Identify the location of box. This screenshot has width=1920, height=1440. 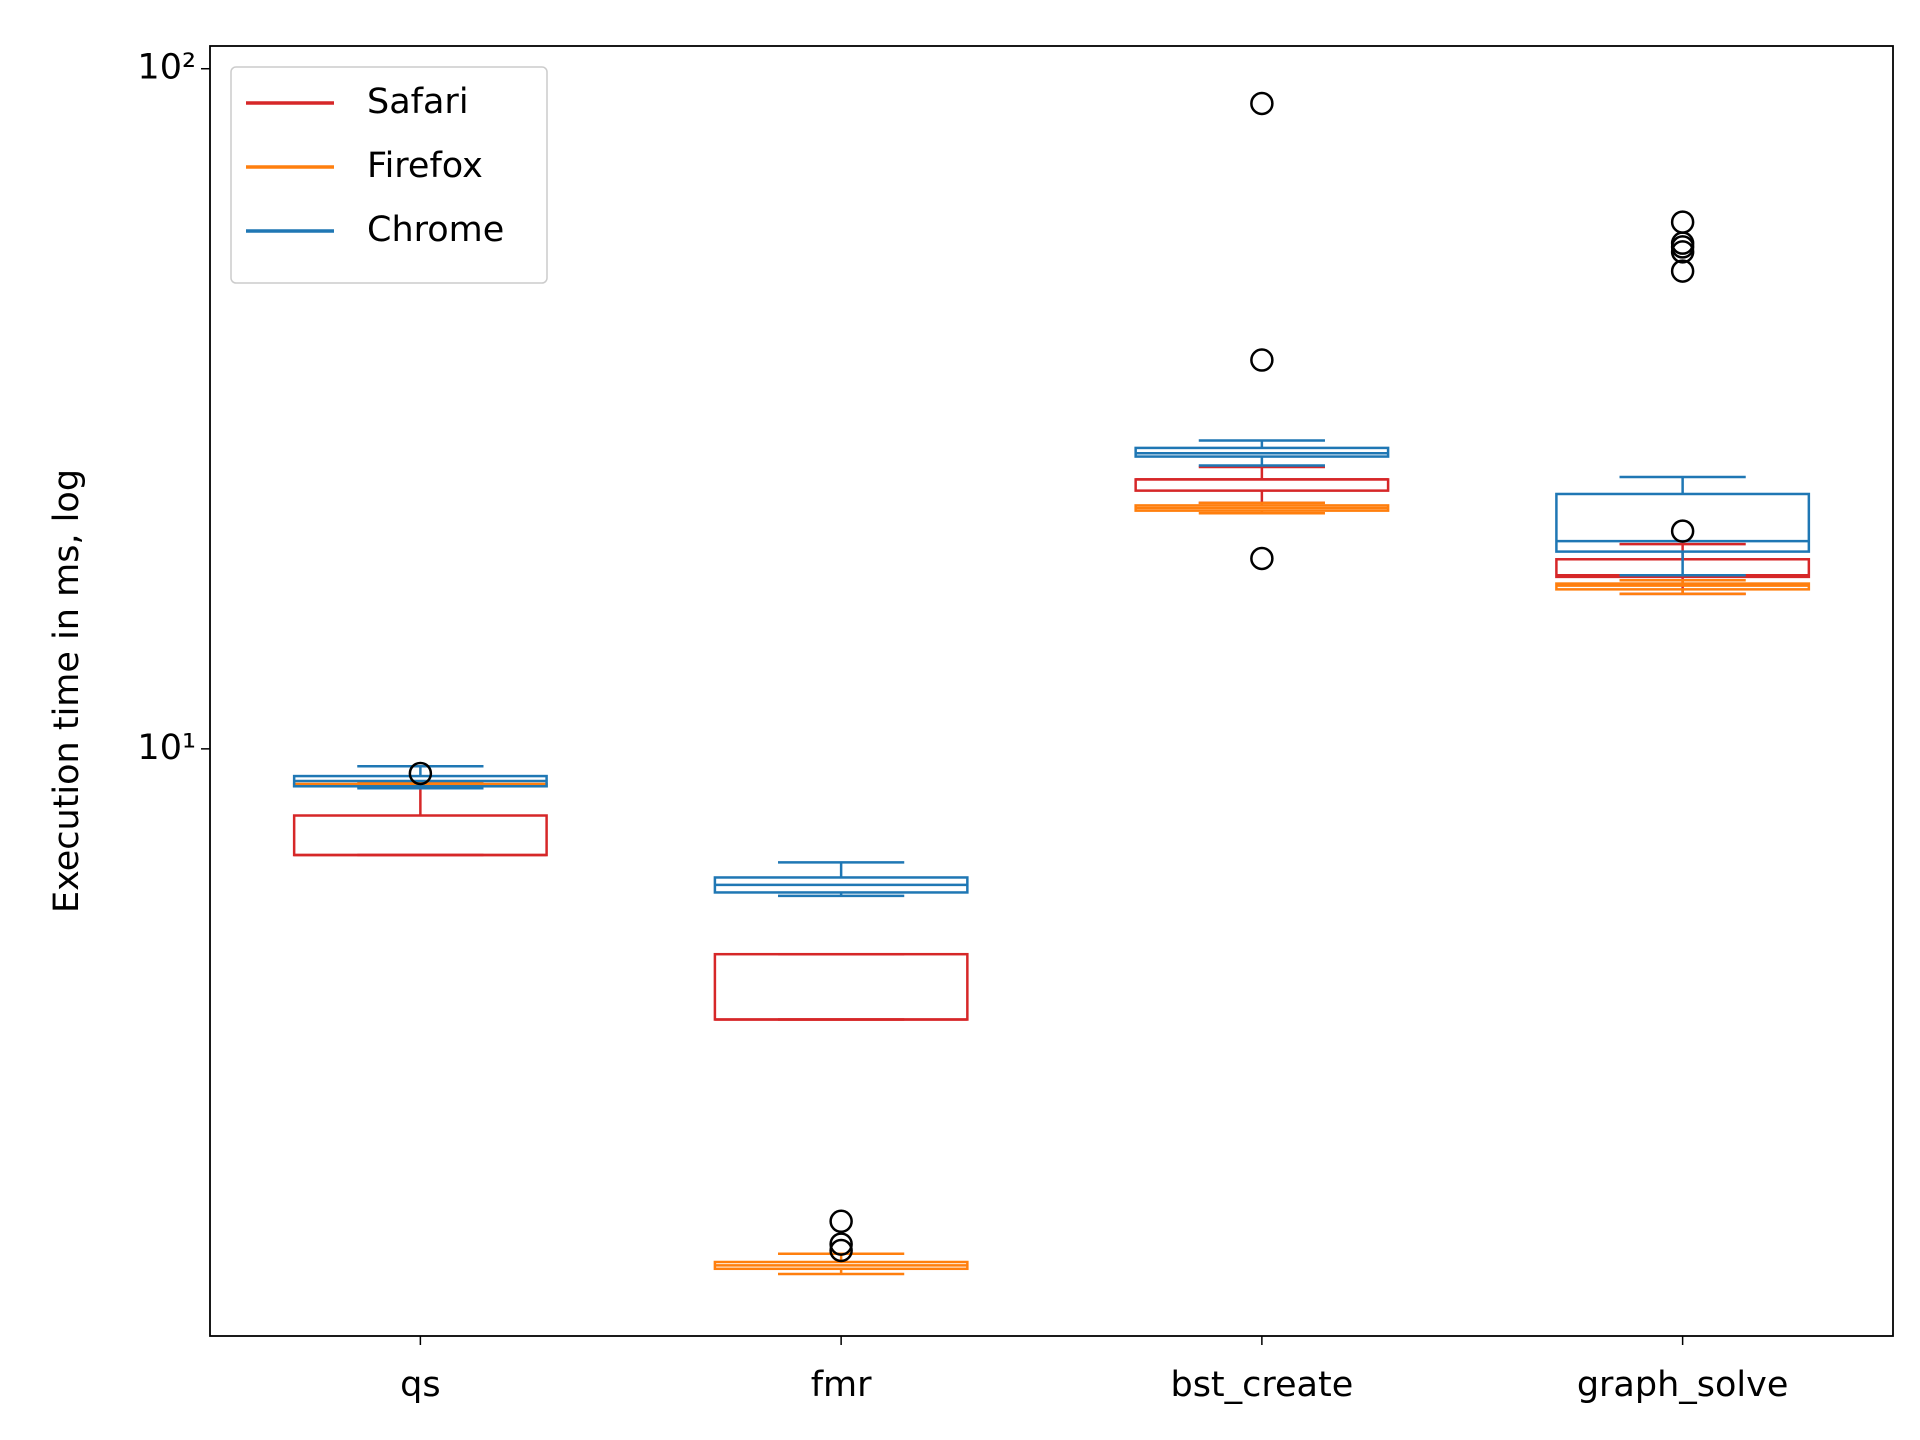
(1683, 522).